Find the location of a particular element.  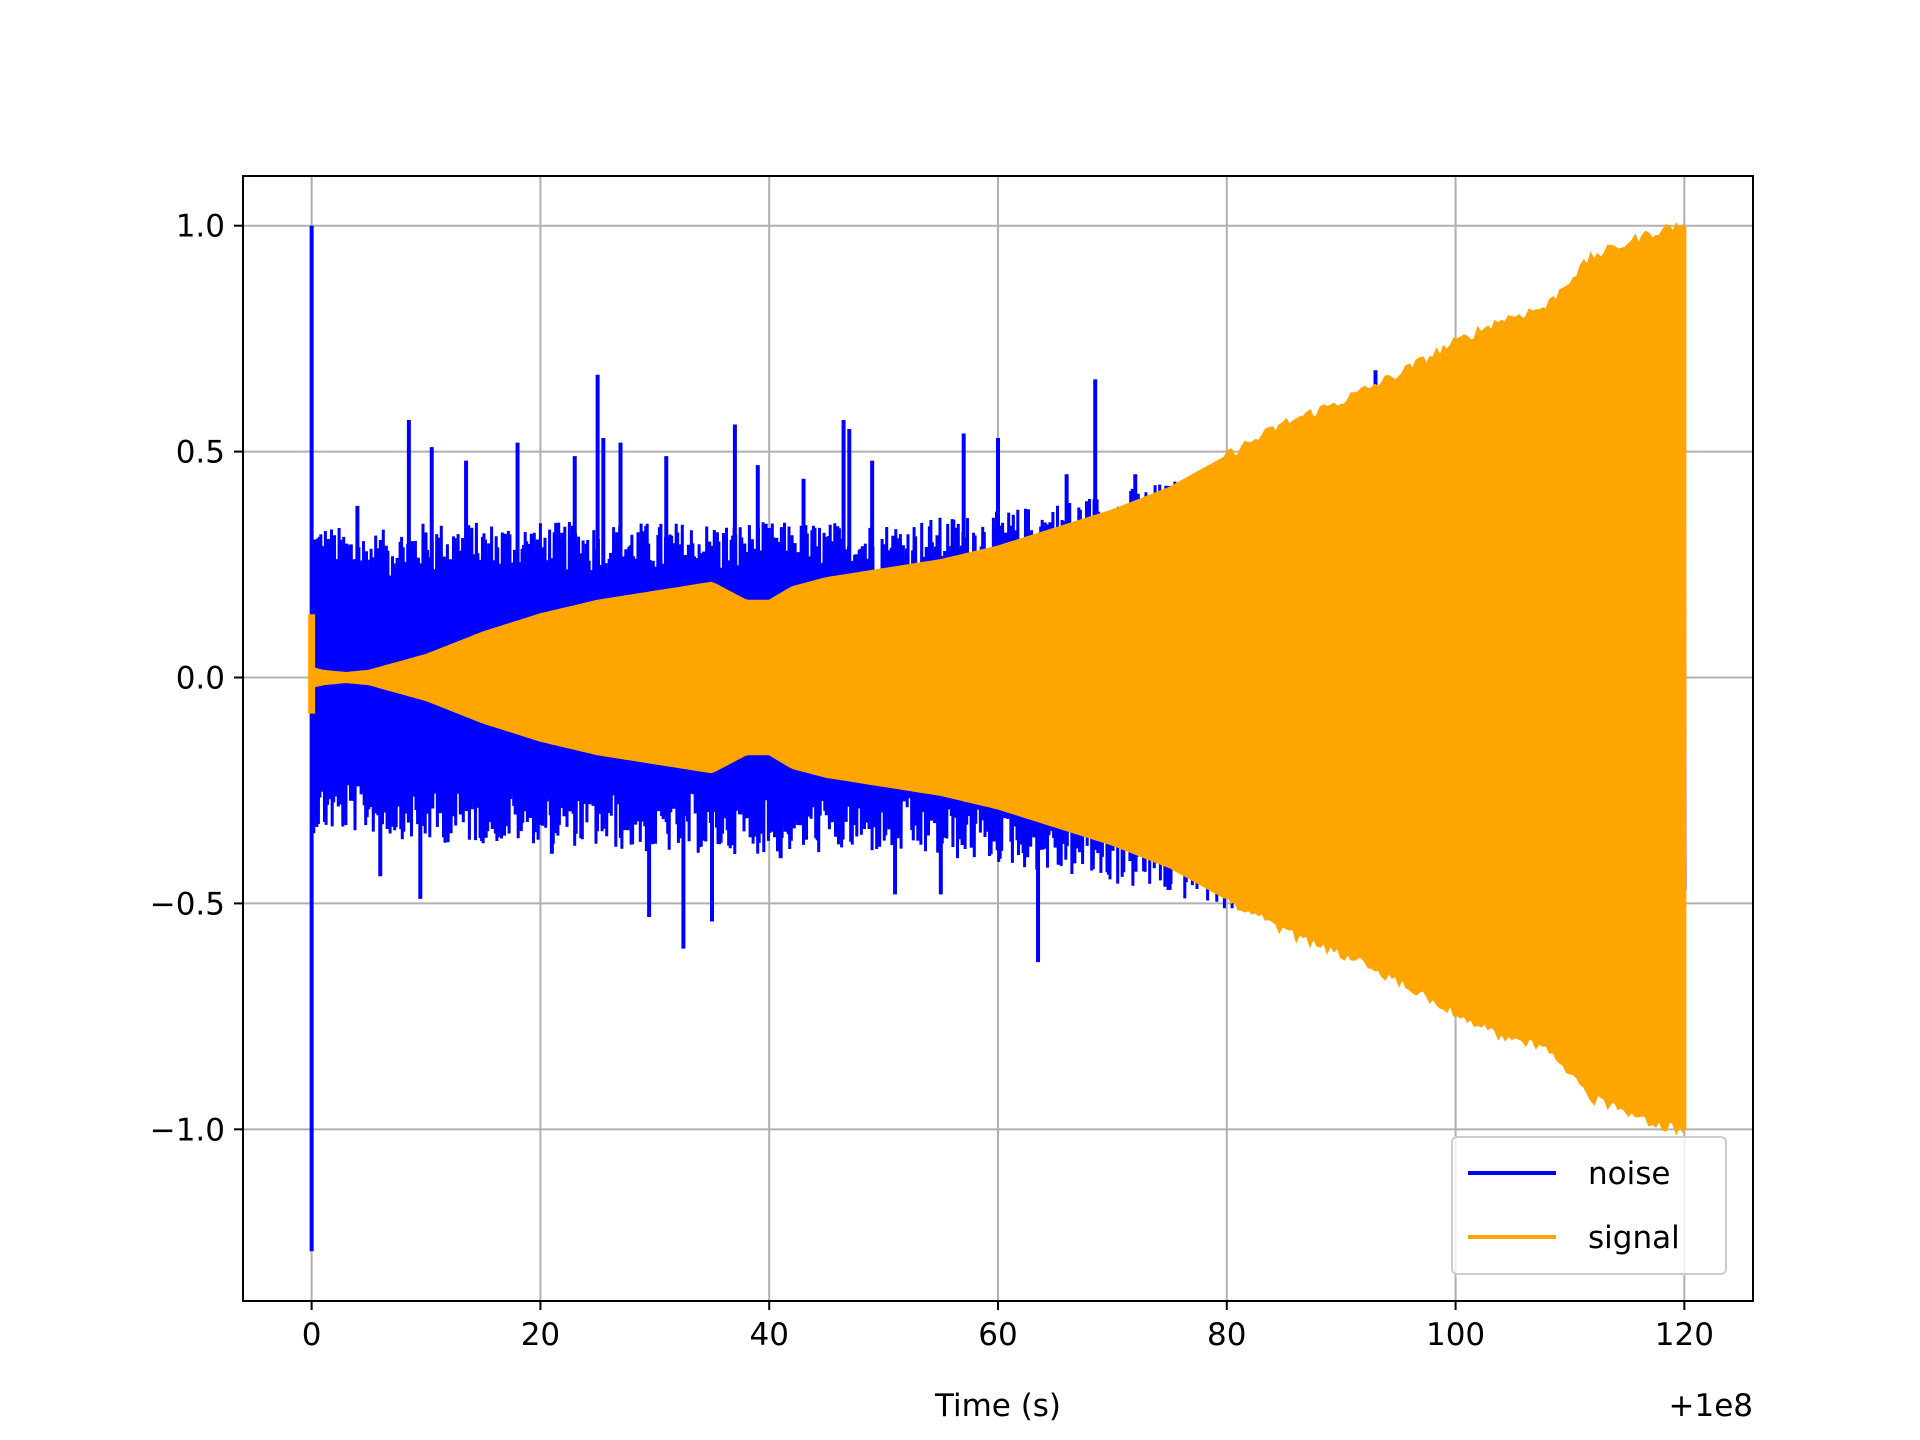

x-tick-label: 60 is located at coordinates (997, 1335).